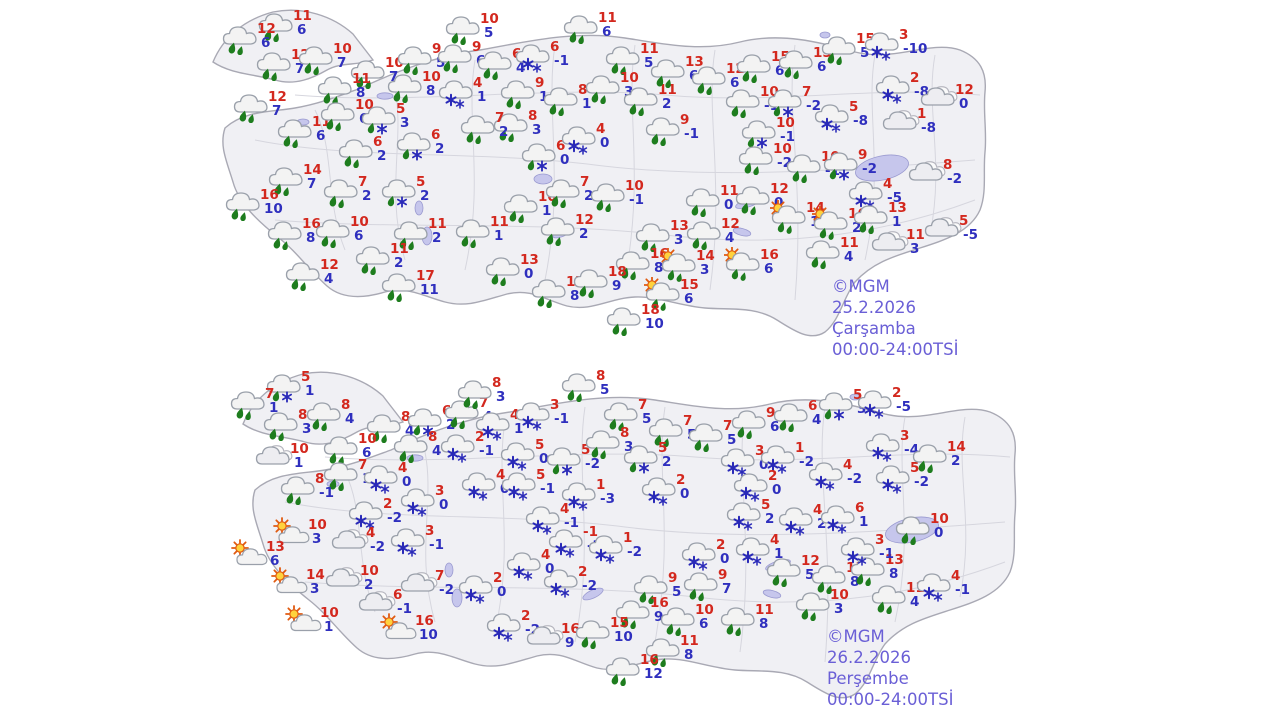  Describe the element at coordinates (806, 462) in the screenshot. I see `low-temp: -2` at that location.